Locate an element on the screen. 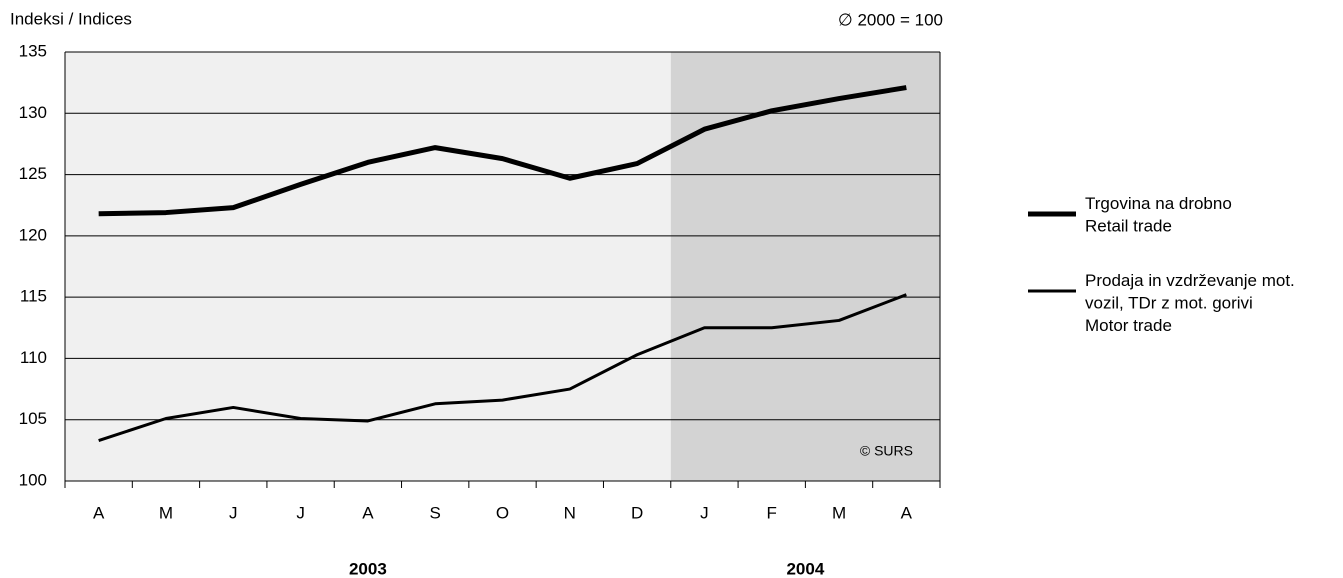 The height and width of the screenshot is (578, 1343). y-tick-label: 115 is located at coordinates (33, 296).